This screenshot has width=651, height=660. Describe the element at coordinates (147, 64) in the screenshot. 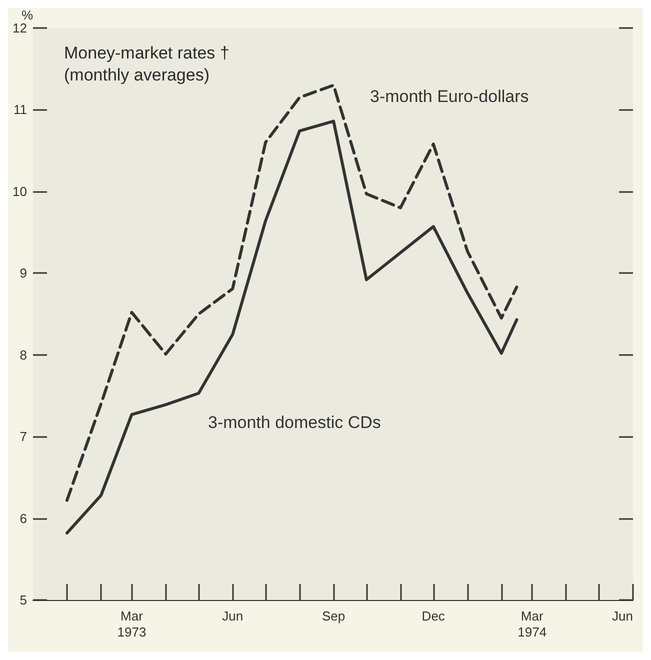

I see `text: Money-market rates † (monthly averages)` at that location.